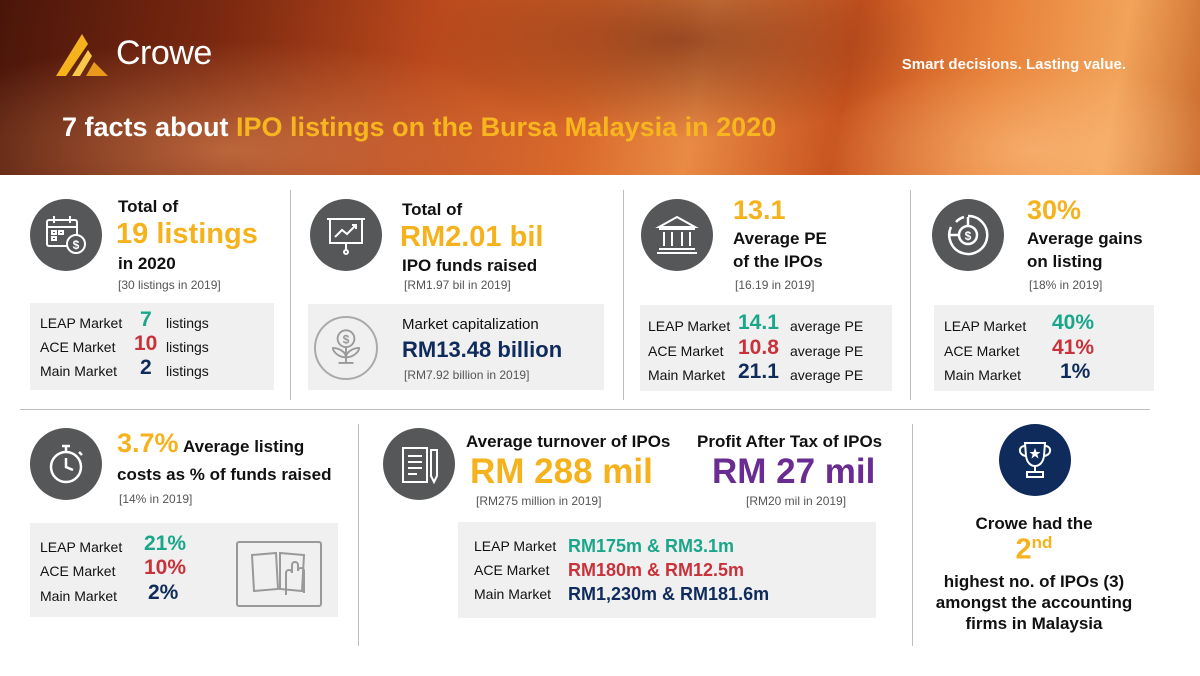  I want to click on fact-line: IPO funds raised, so click(470, 265).